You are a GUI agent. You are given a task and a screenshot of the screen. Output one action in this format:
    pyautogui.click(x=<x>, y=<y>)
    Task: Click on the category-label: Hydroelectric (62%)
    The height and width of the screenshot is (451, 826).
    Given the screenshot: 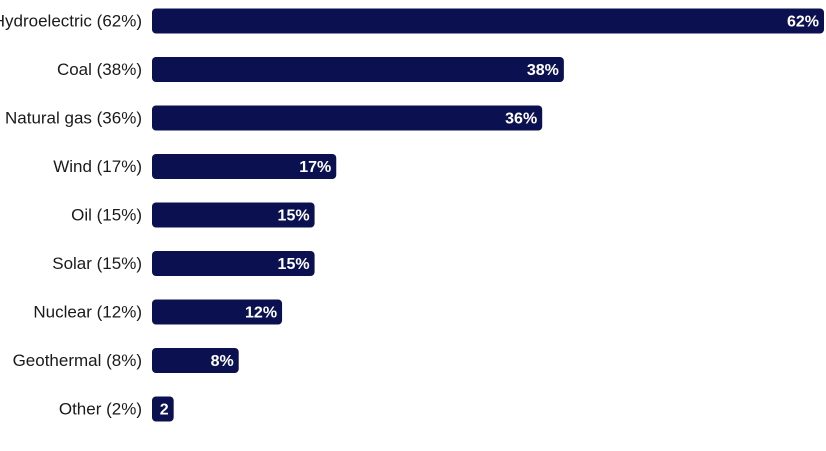 What is the action you would take?
    pyautogui.click(x=71, y=21)
    